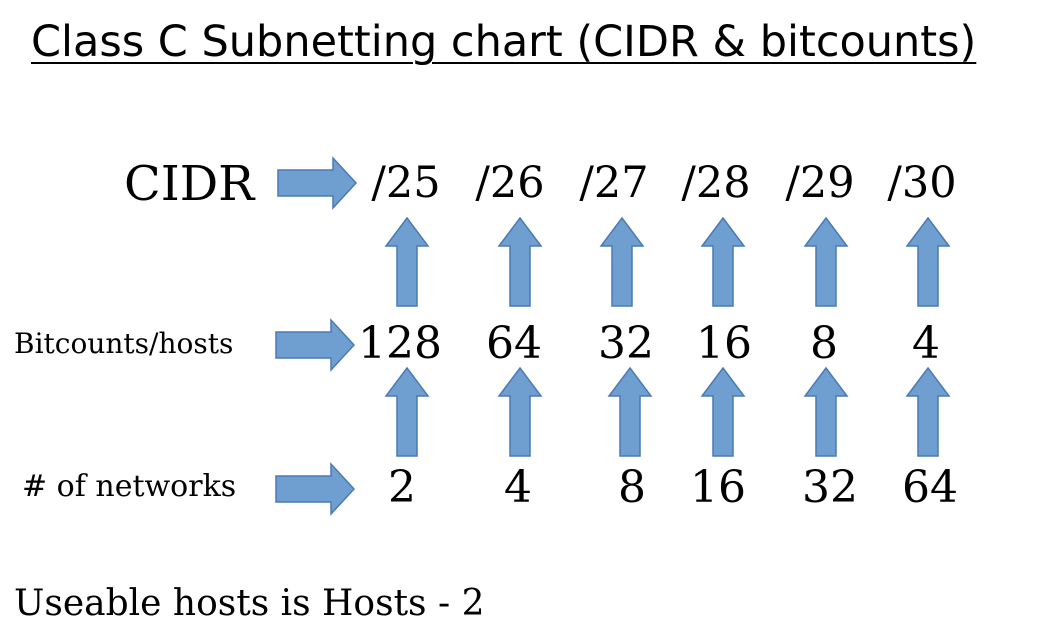  I want to click on network-count-value: 8, so click(632, 487).